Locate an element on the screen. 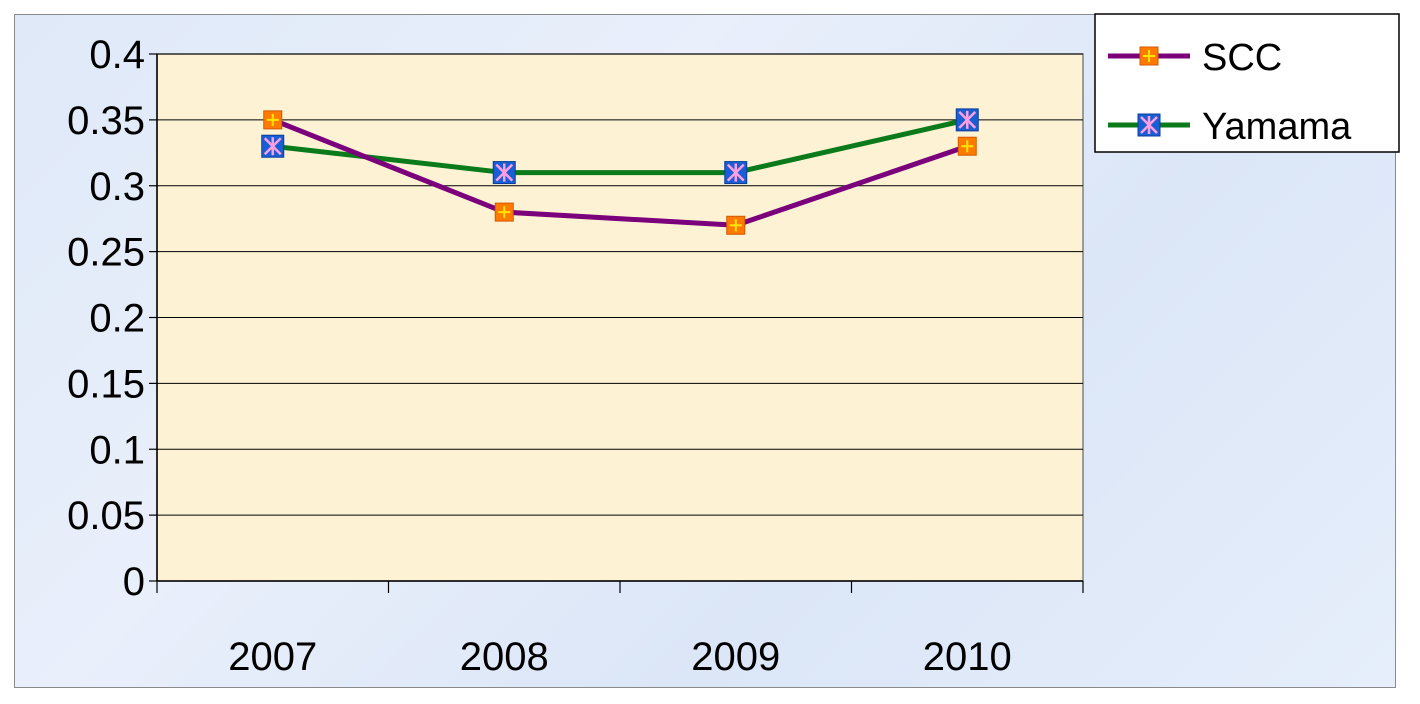 The height and width of the screenshot is (704, 1420). legend-label-scc: SCC is located at coordinates (1242, 58).